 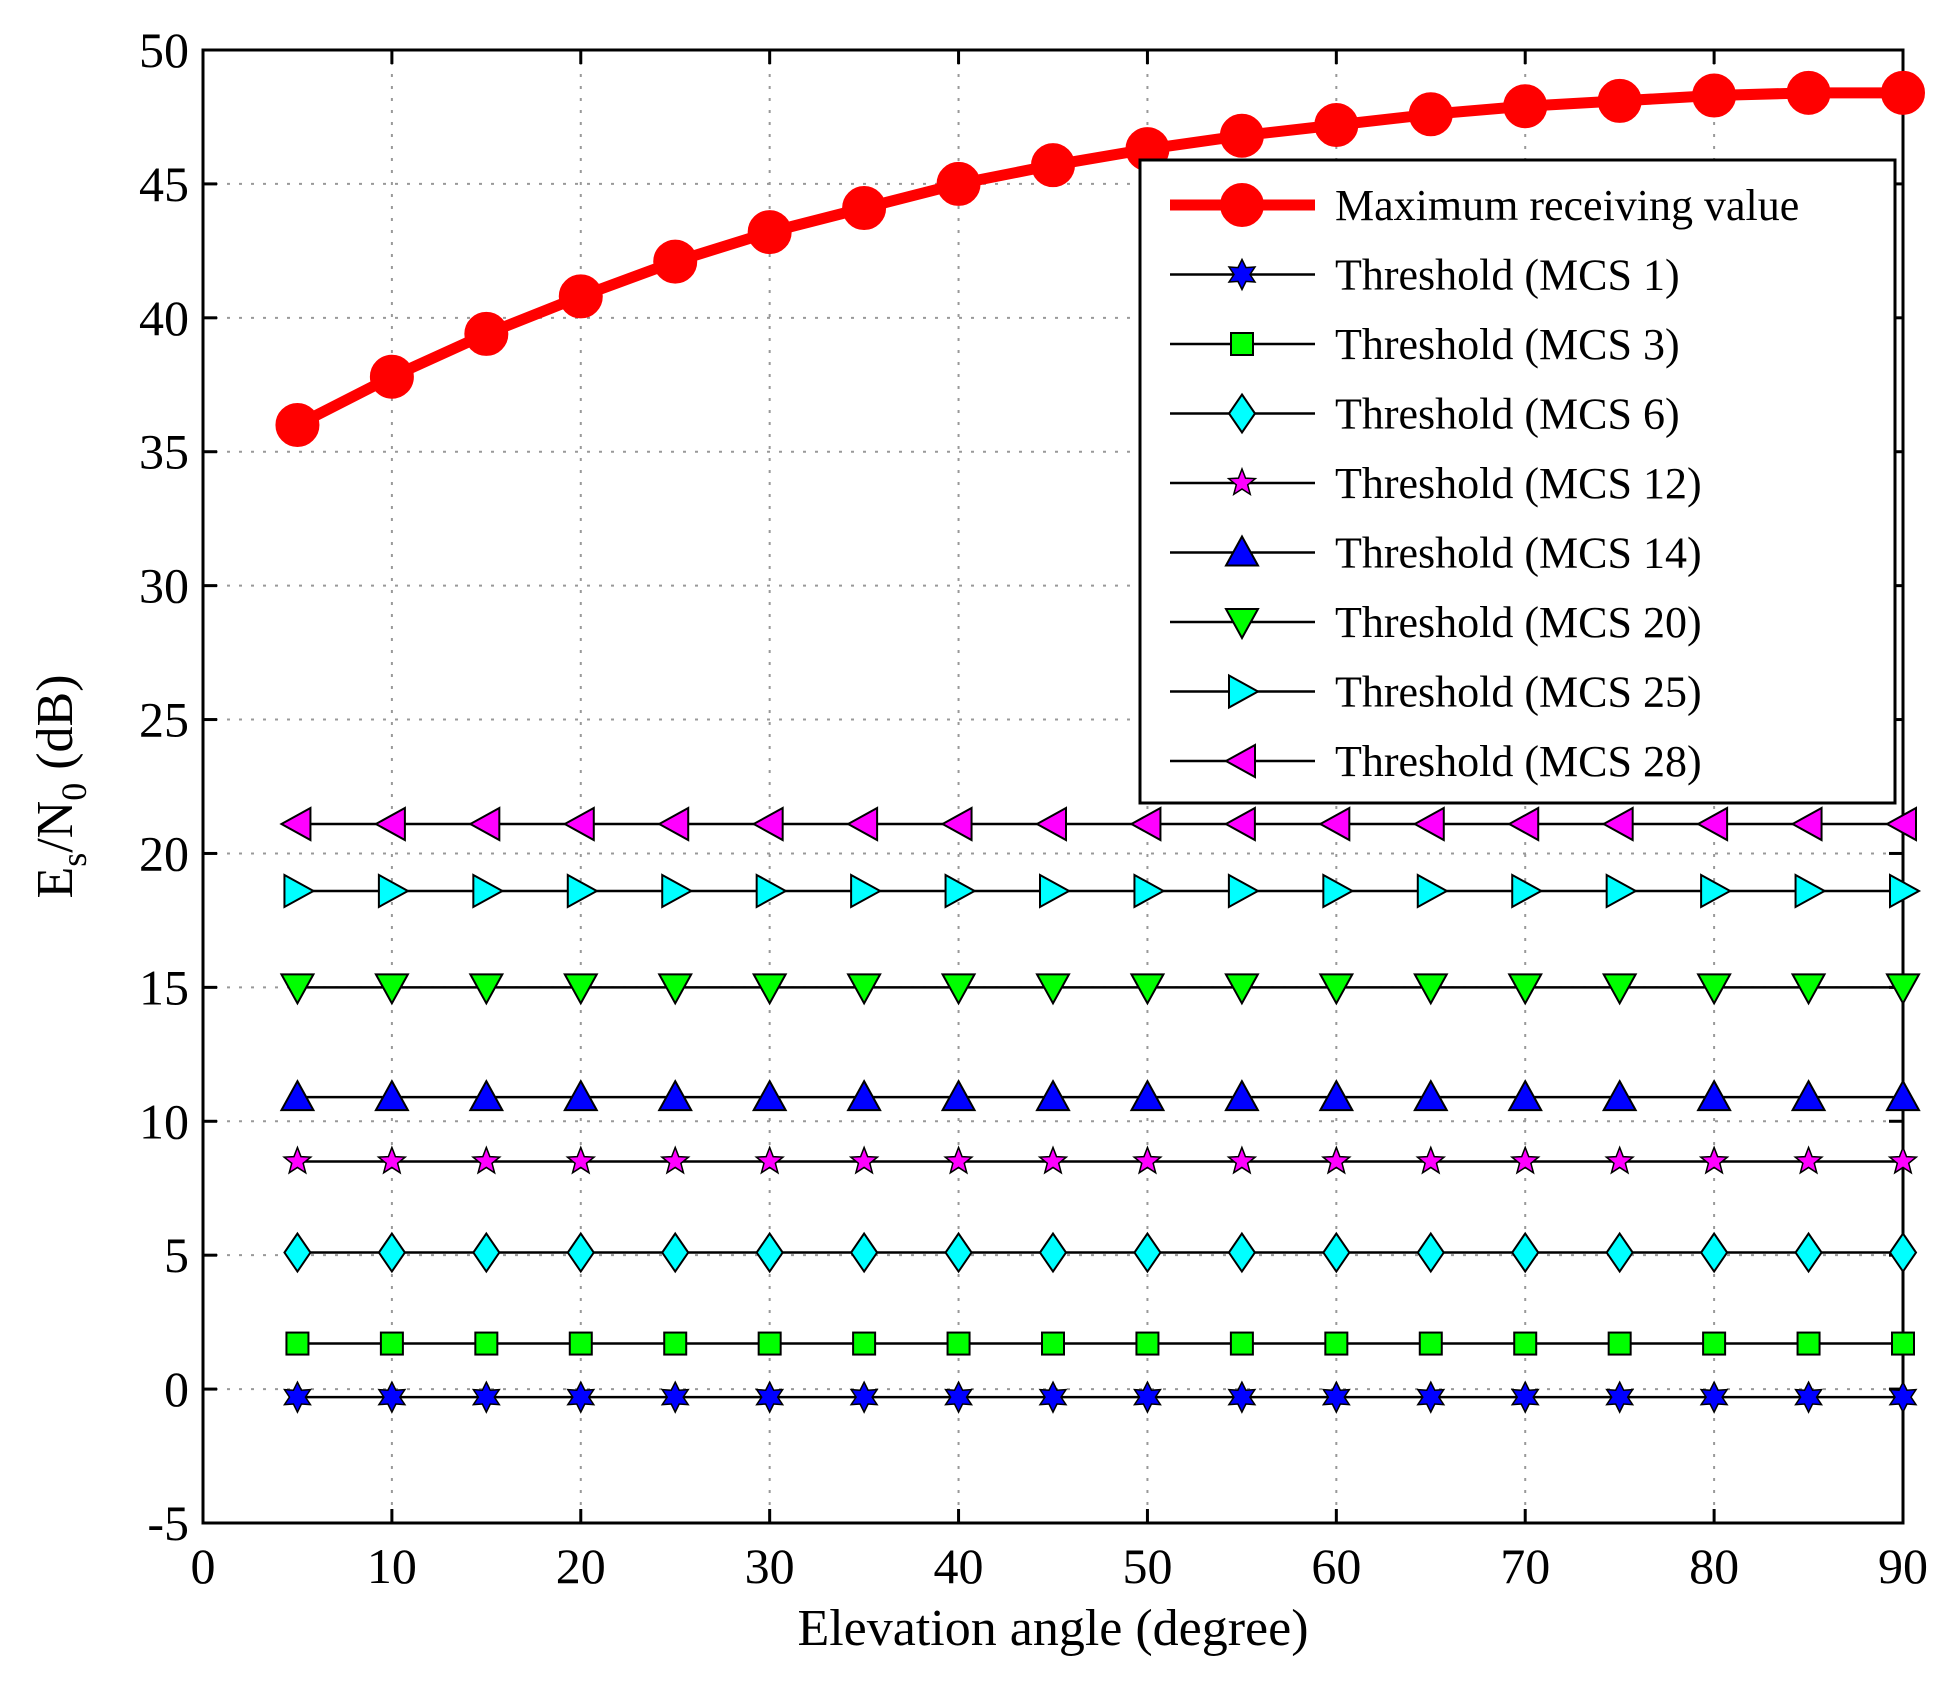 I want to click on y-tick-label: 25, so click(x=164, y=720).